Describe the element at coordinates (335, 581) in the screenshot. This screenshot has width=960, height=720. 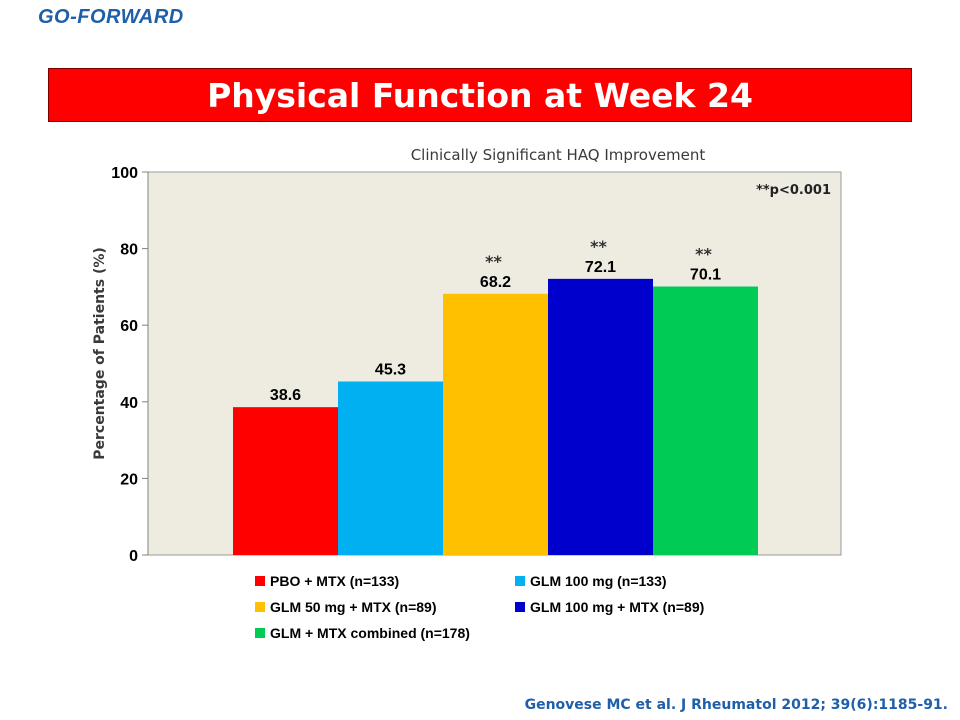
I see `legend-label: PBO + MTX (n=133)` at that location.